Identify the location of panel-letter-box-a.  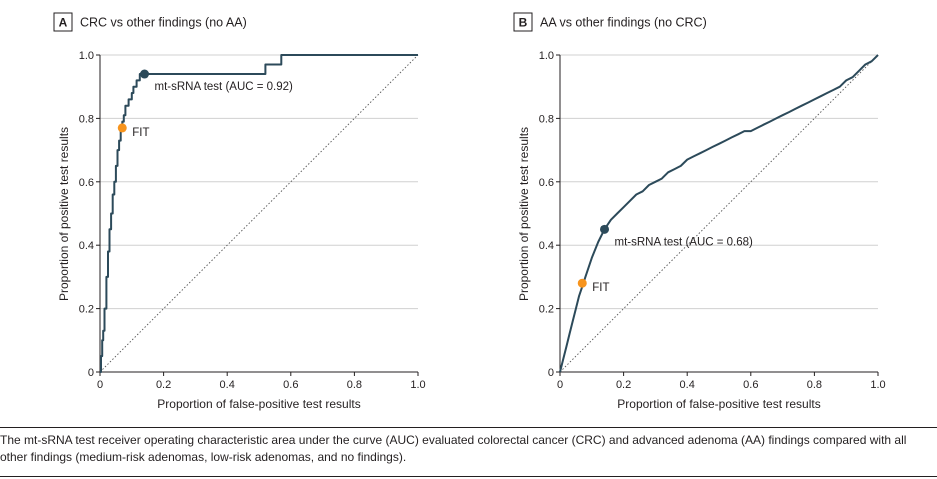
(63, 22).